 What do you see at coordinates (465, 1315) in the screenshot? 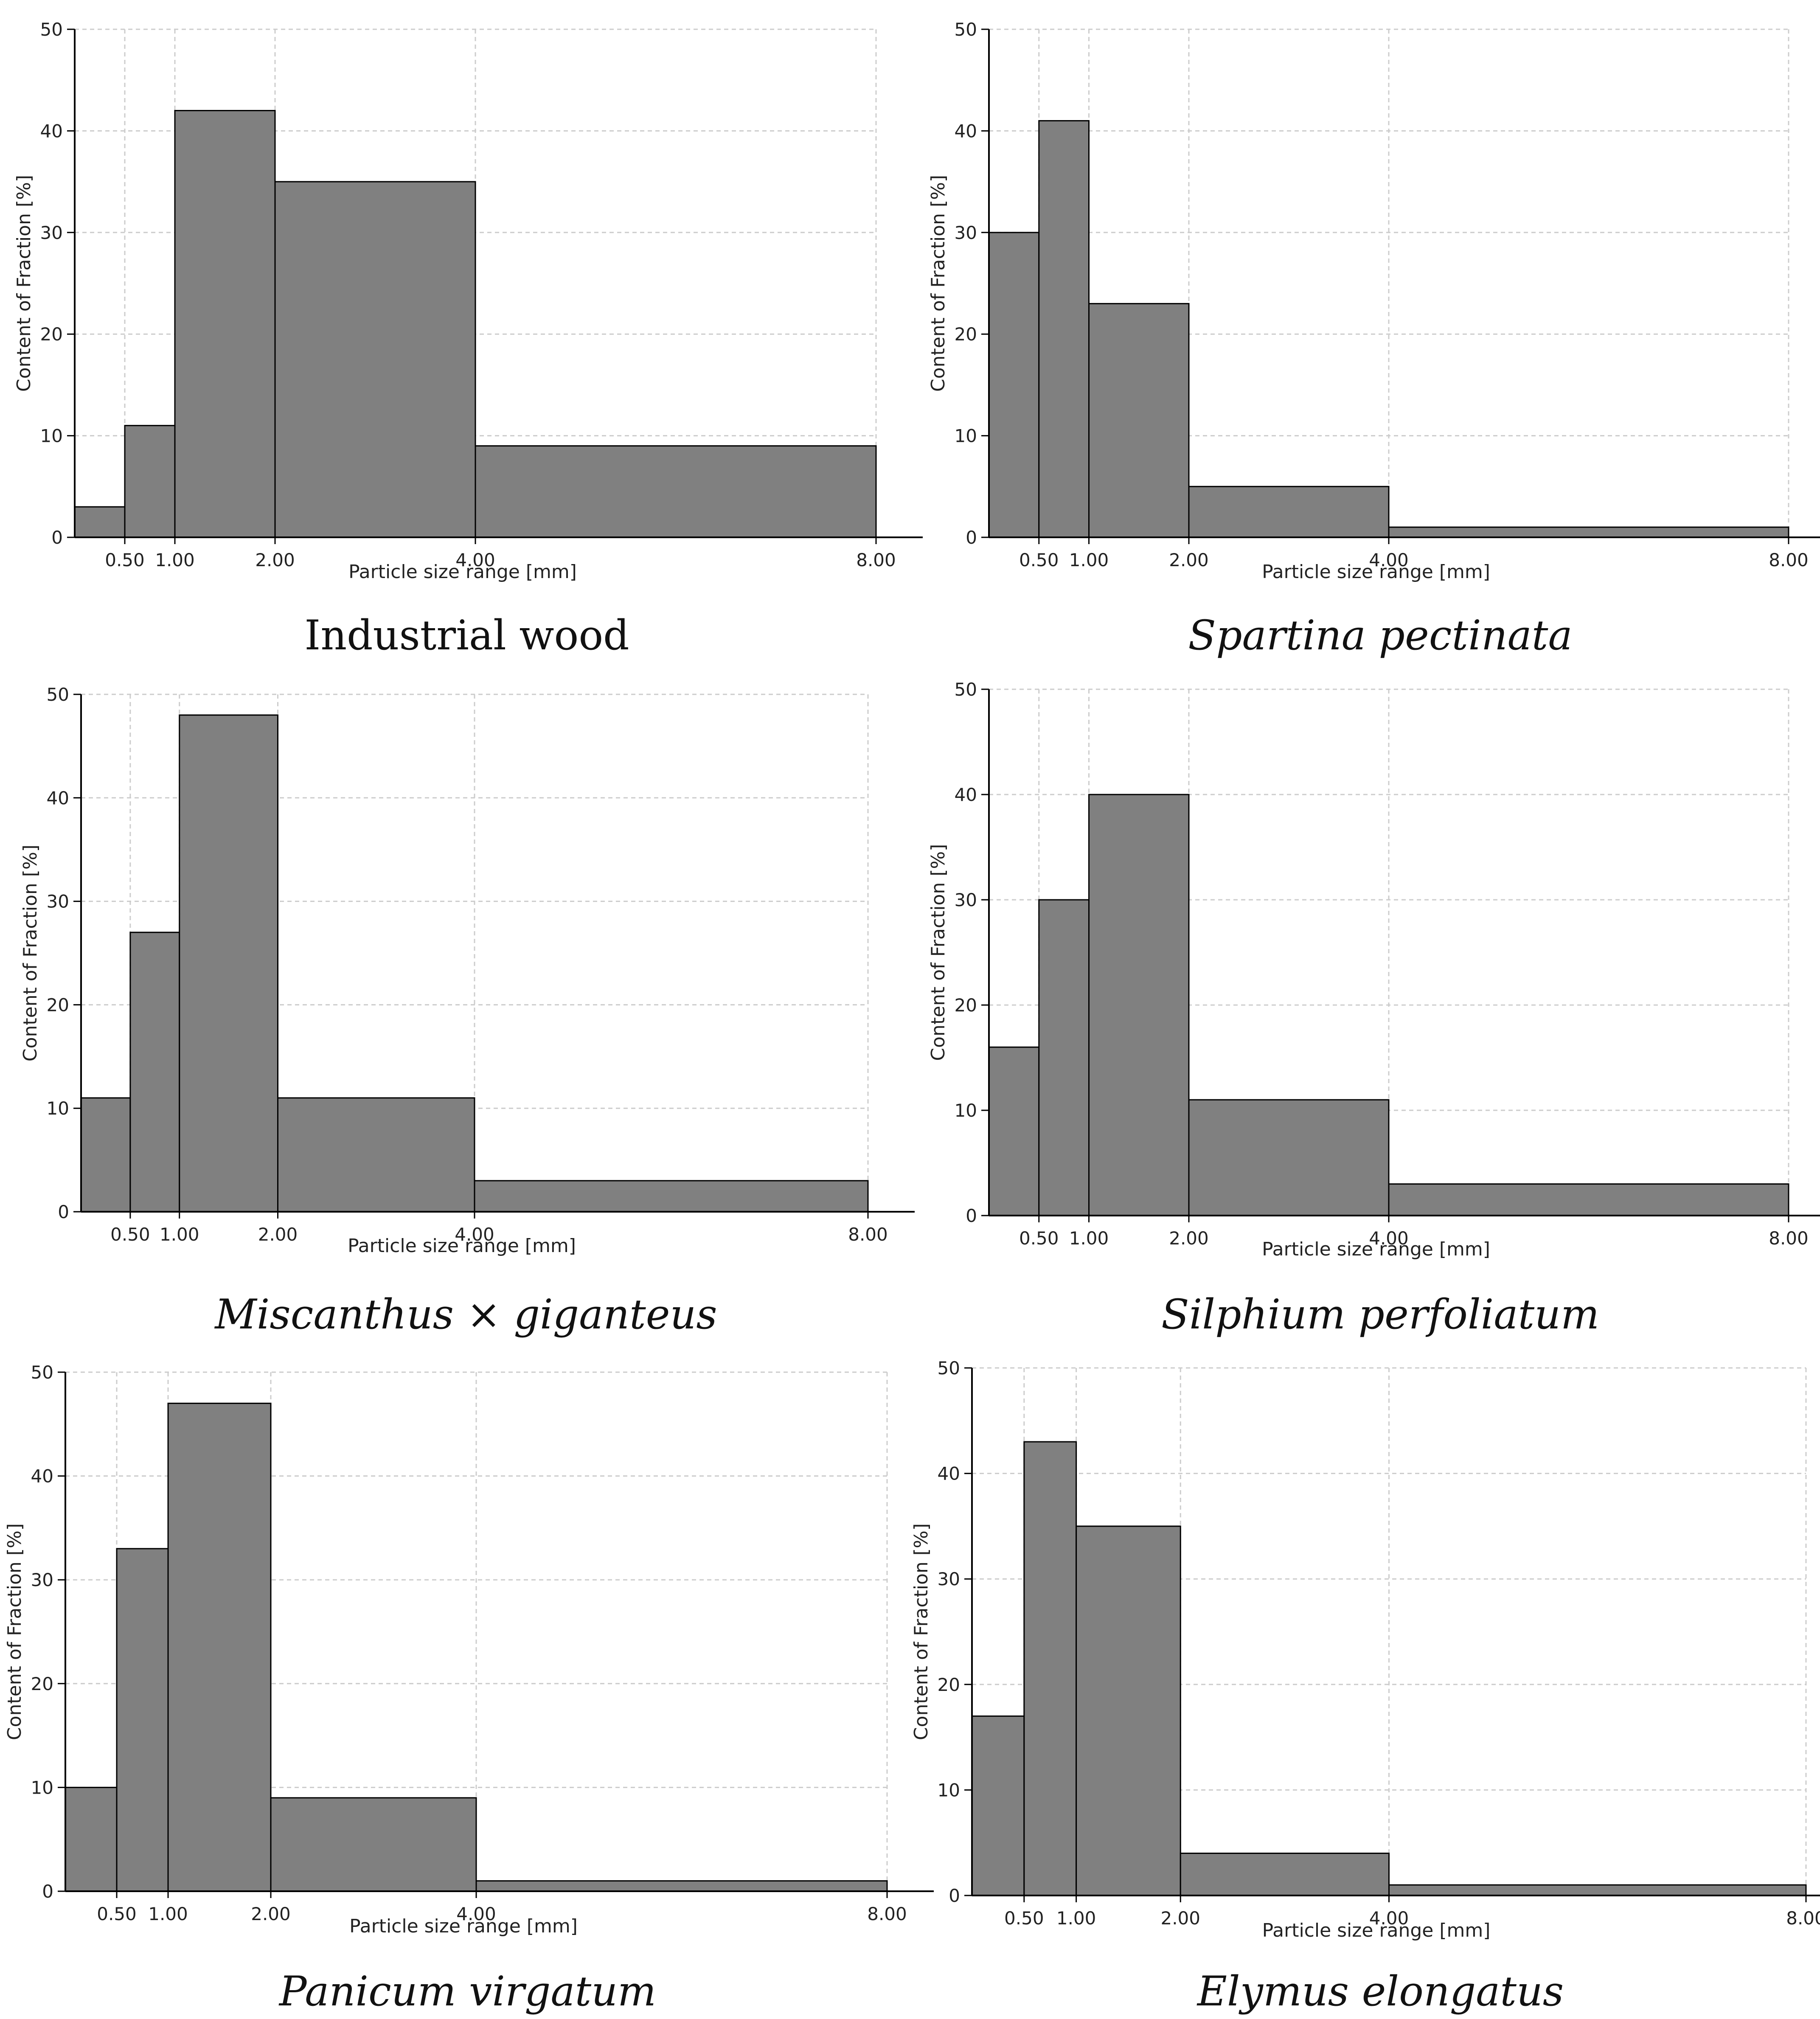
I see `panel-caption: Miscanthus × giganteus` at bounding box center [465, 1315].